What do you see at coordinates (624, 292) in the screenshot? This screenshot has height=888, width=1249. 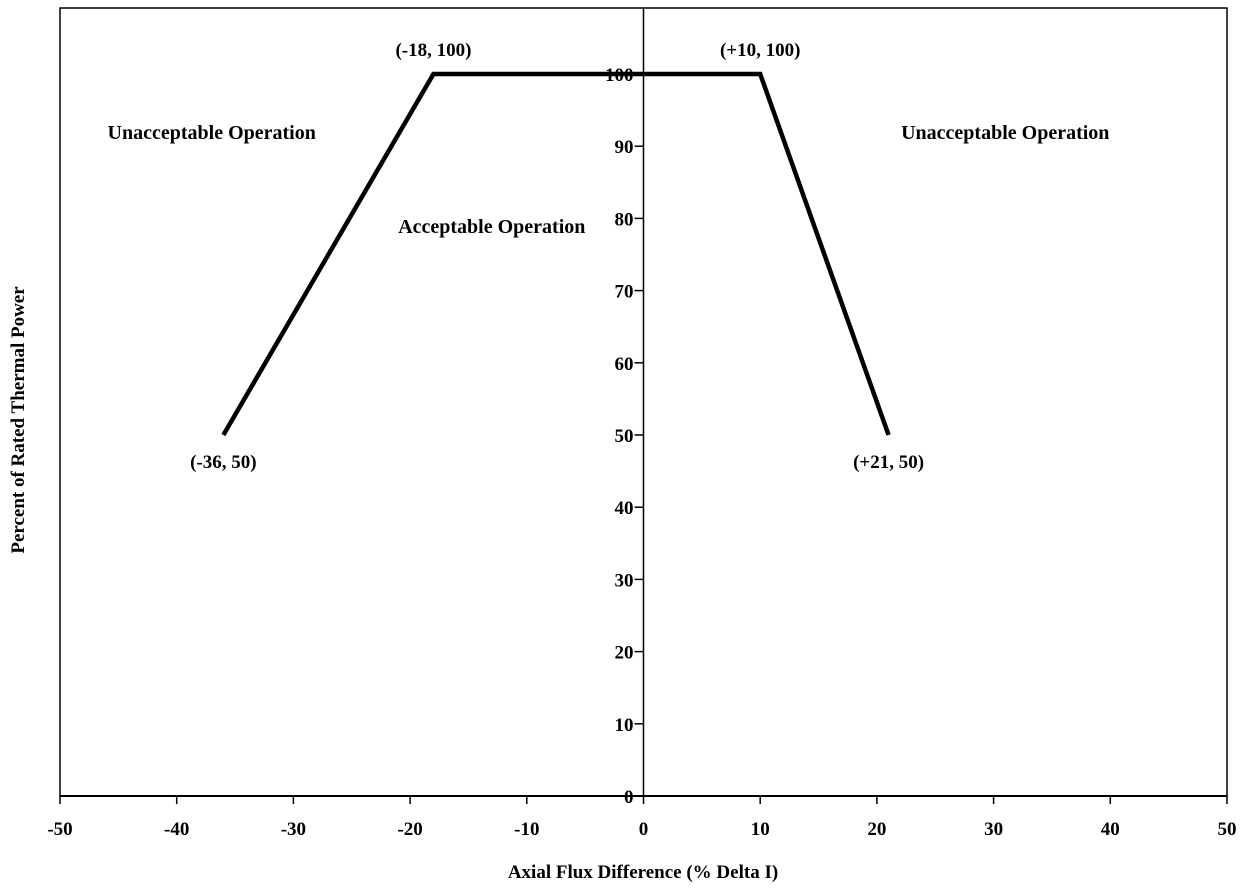 I see `y-tick-label: 70` at bounding box center [624, 292].